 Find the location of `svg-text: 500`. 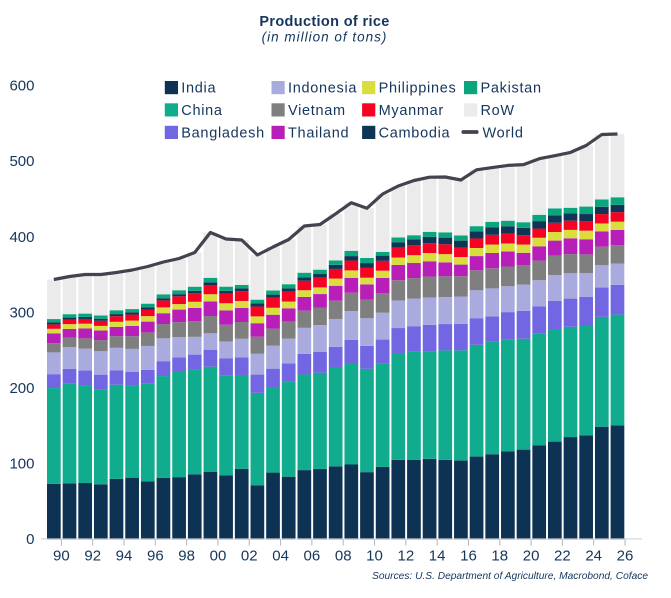

svg-text: 500 is located at coordinates (21, 161).